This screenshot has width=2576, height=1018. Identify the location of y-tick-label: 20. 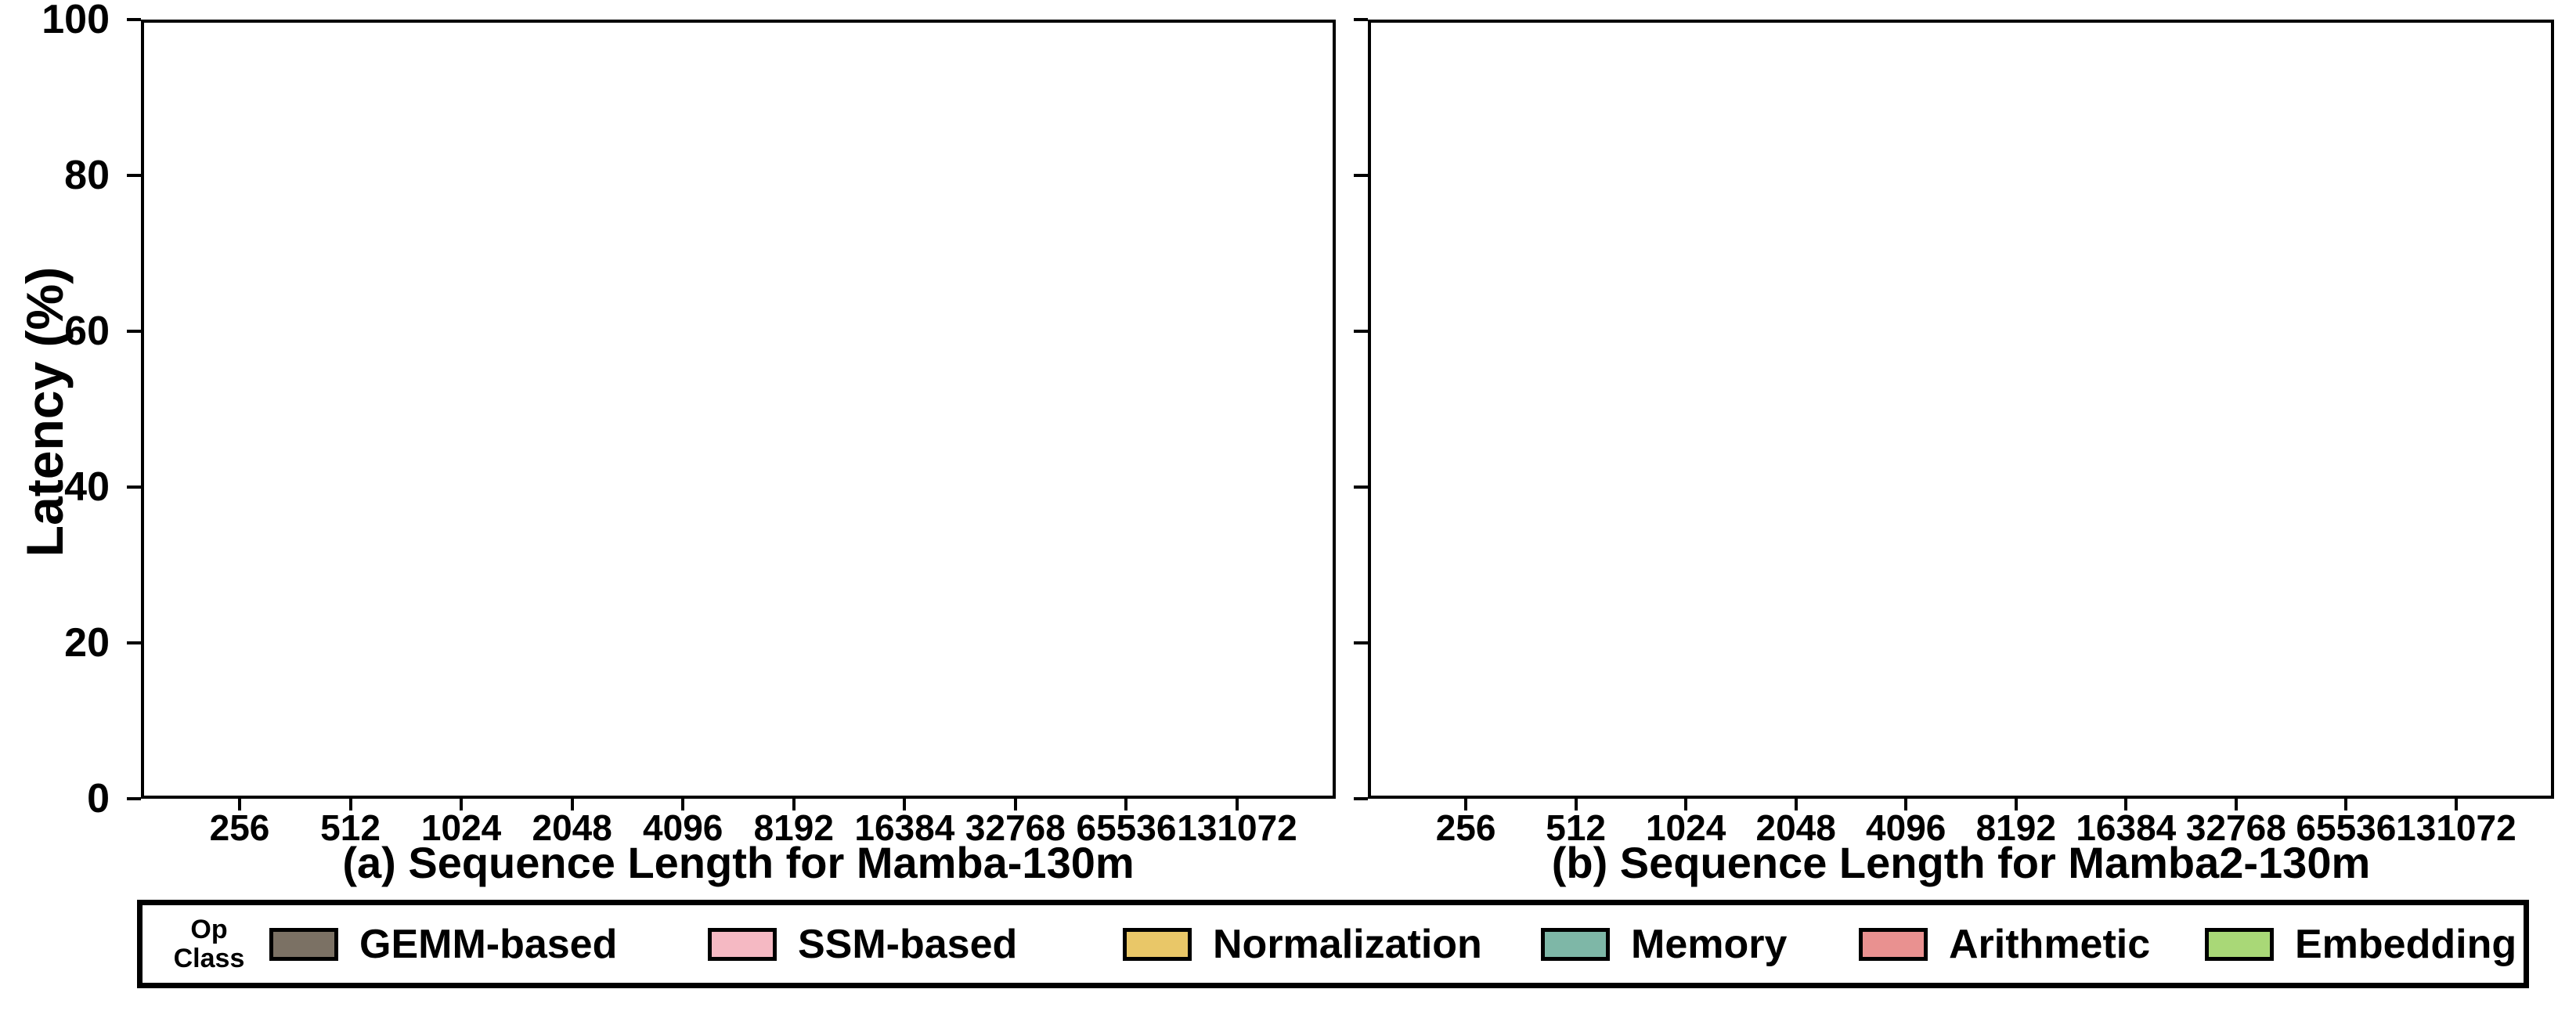
(87, 643).